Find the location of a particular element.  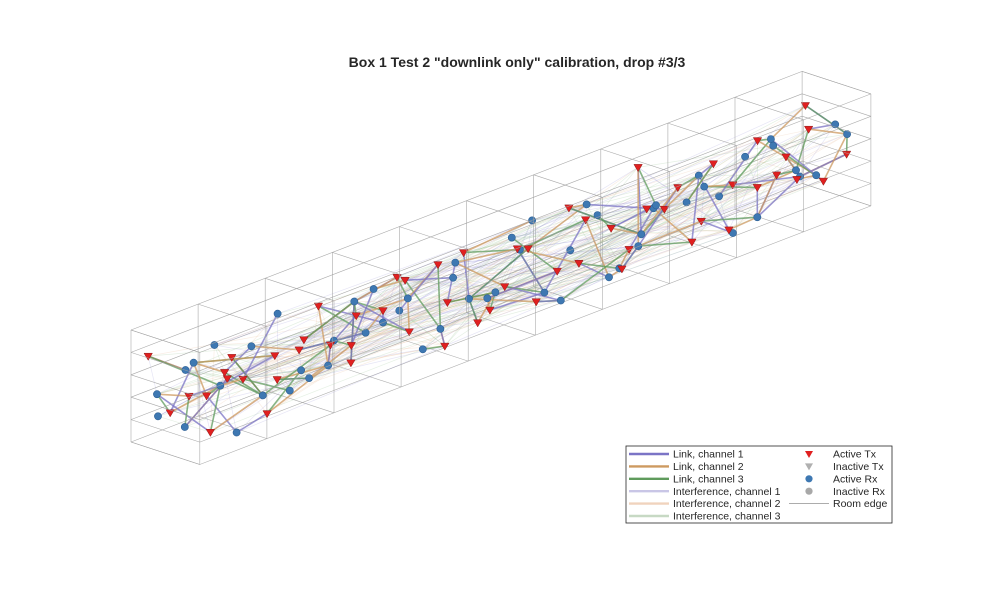

legend-label: Active Rx is located at coordinates (855, 479).